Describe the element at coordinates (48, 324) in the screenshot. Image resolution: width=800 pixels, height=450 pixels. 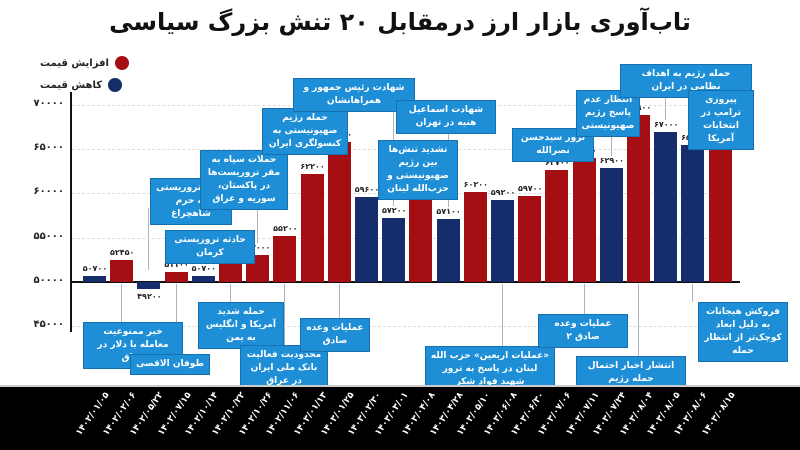
I see `y-tick-label: ۴۵۰۰۰` at that location.